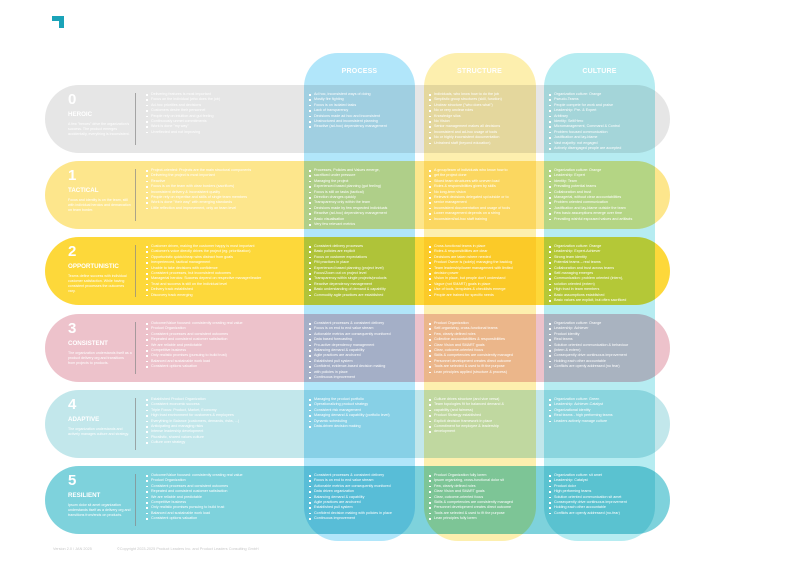 The width and height of the screenshot is (800, 566). What do you see at coordinates (469, 202) in the screenshot?
I see `structure-item: senior management` at bounding box center [469, 202].